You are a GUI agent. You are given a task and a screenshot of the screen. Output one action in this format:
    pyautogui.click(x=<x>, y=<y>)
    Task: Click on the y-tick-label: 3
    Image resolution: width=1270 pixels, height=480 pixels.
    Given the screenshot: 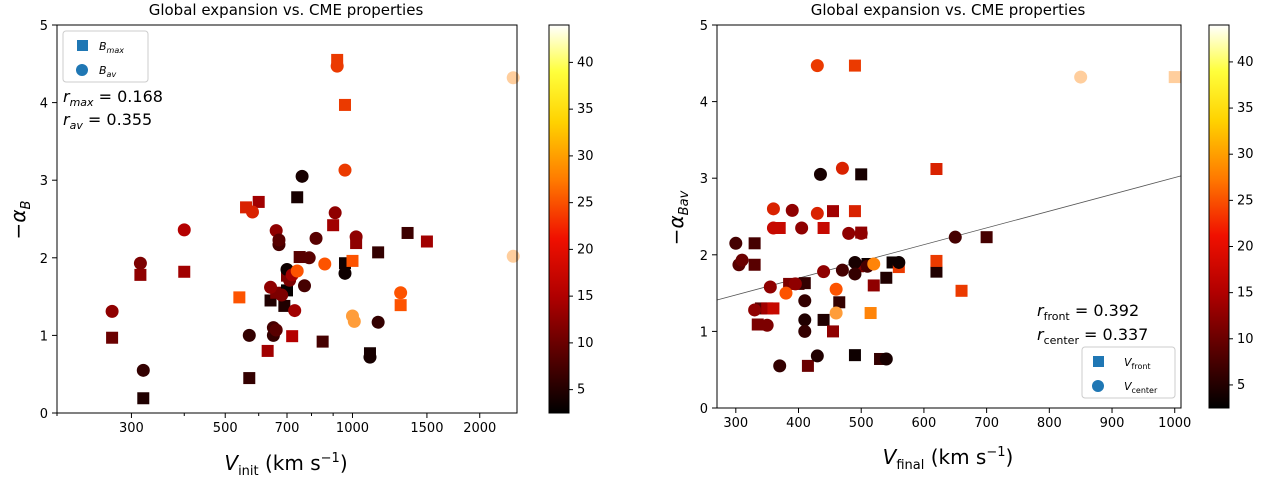 What is the action you would take?
    pyautogui.click(x=704, y=179)
    